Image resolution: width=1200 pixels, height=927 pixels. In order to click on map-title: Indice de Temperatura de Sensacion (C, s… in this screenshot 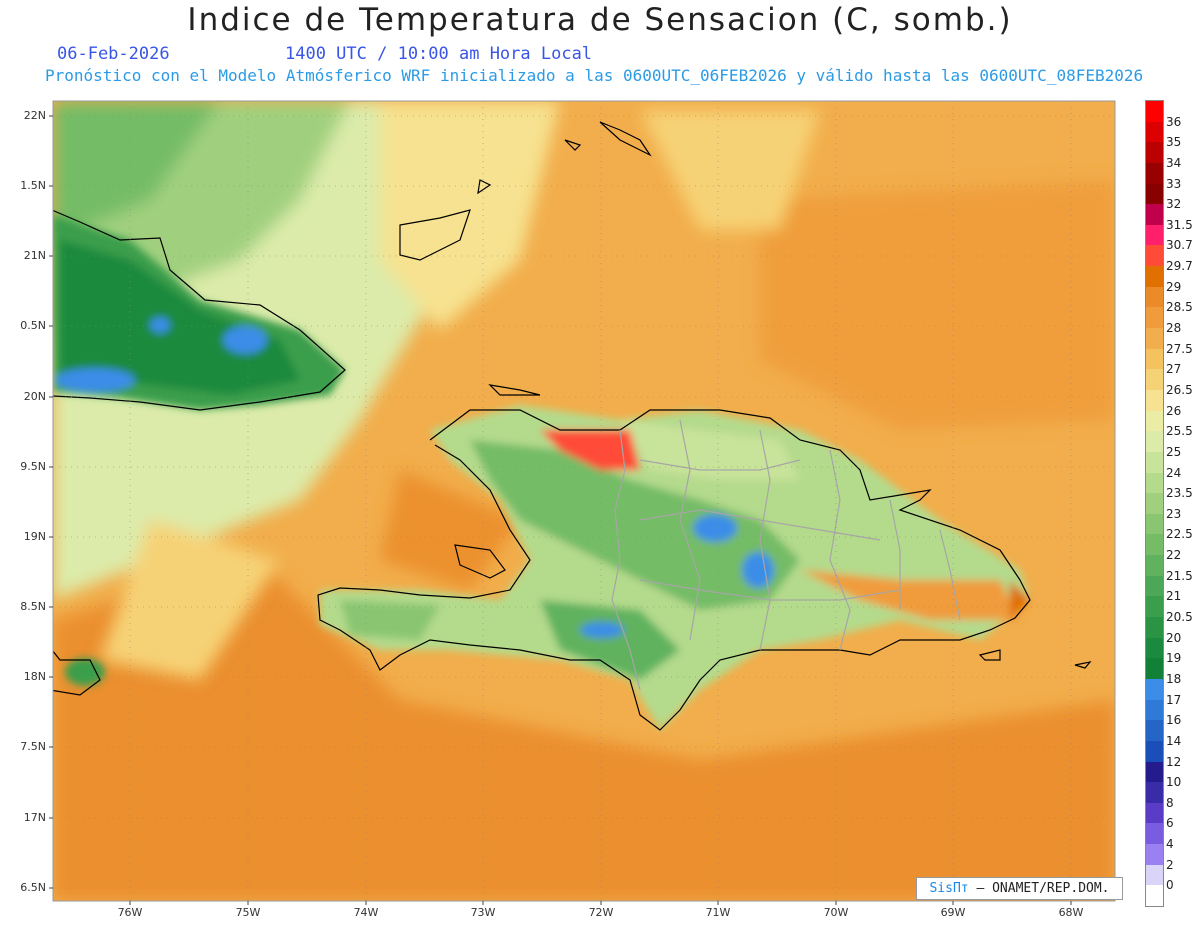, I will do `click(600, 20)`.